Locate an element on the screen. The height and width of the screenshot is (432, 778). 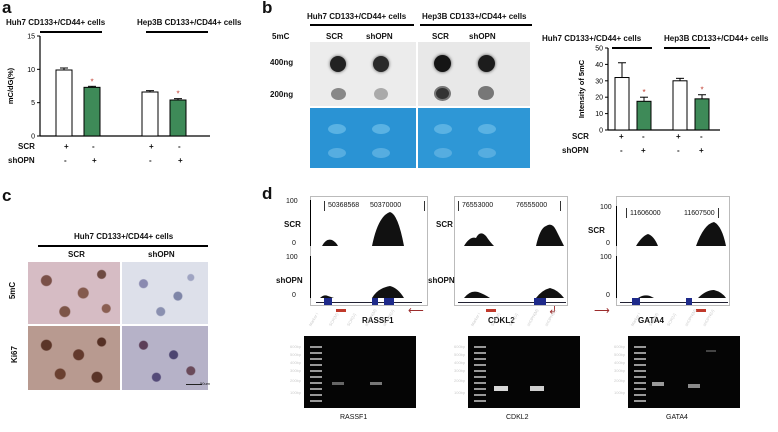
d-row-shopn: shOPN is located at coordinates (441, 280).